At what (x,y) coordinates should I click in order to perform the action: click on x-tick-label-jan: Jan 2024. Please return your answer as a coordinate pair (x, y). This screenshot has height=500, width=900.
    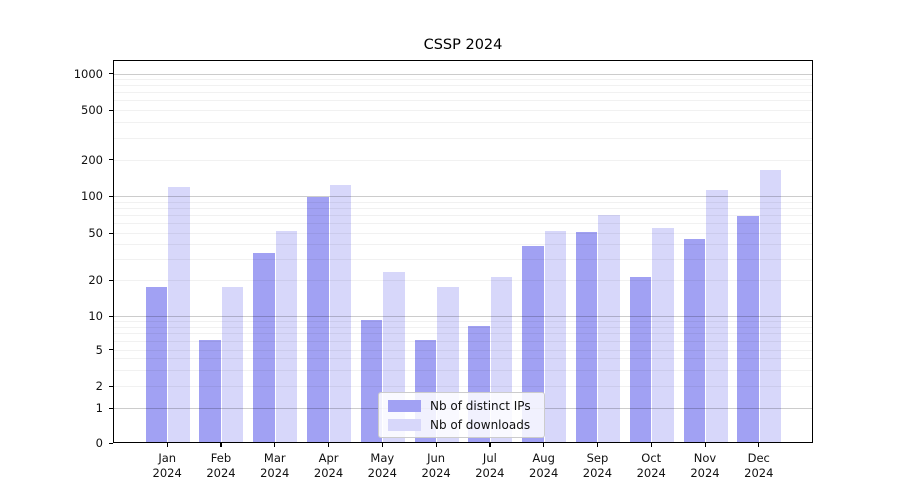
    Looking at the image, I should click on (167, 465).